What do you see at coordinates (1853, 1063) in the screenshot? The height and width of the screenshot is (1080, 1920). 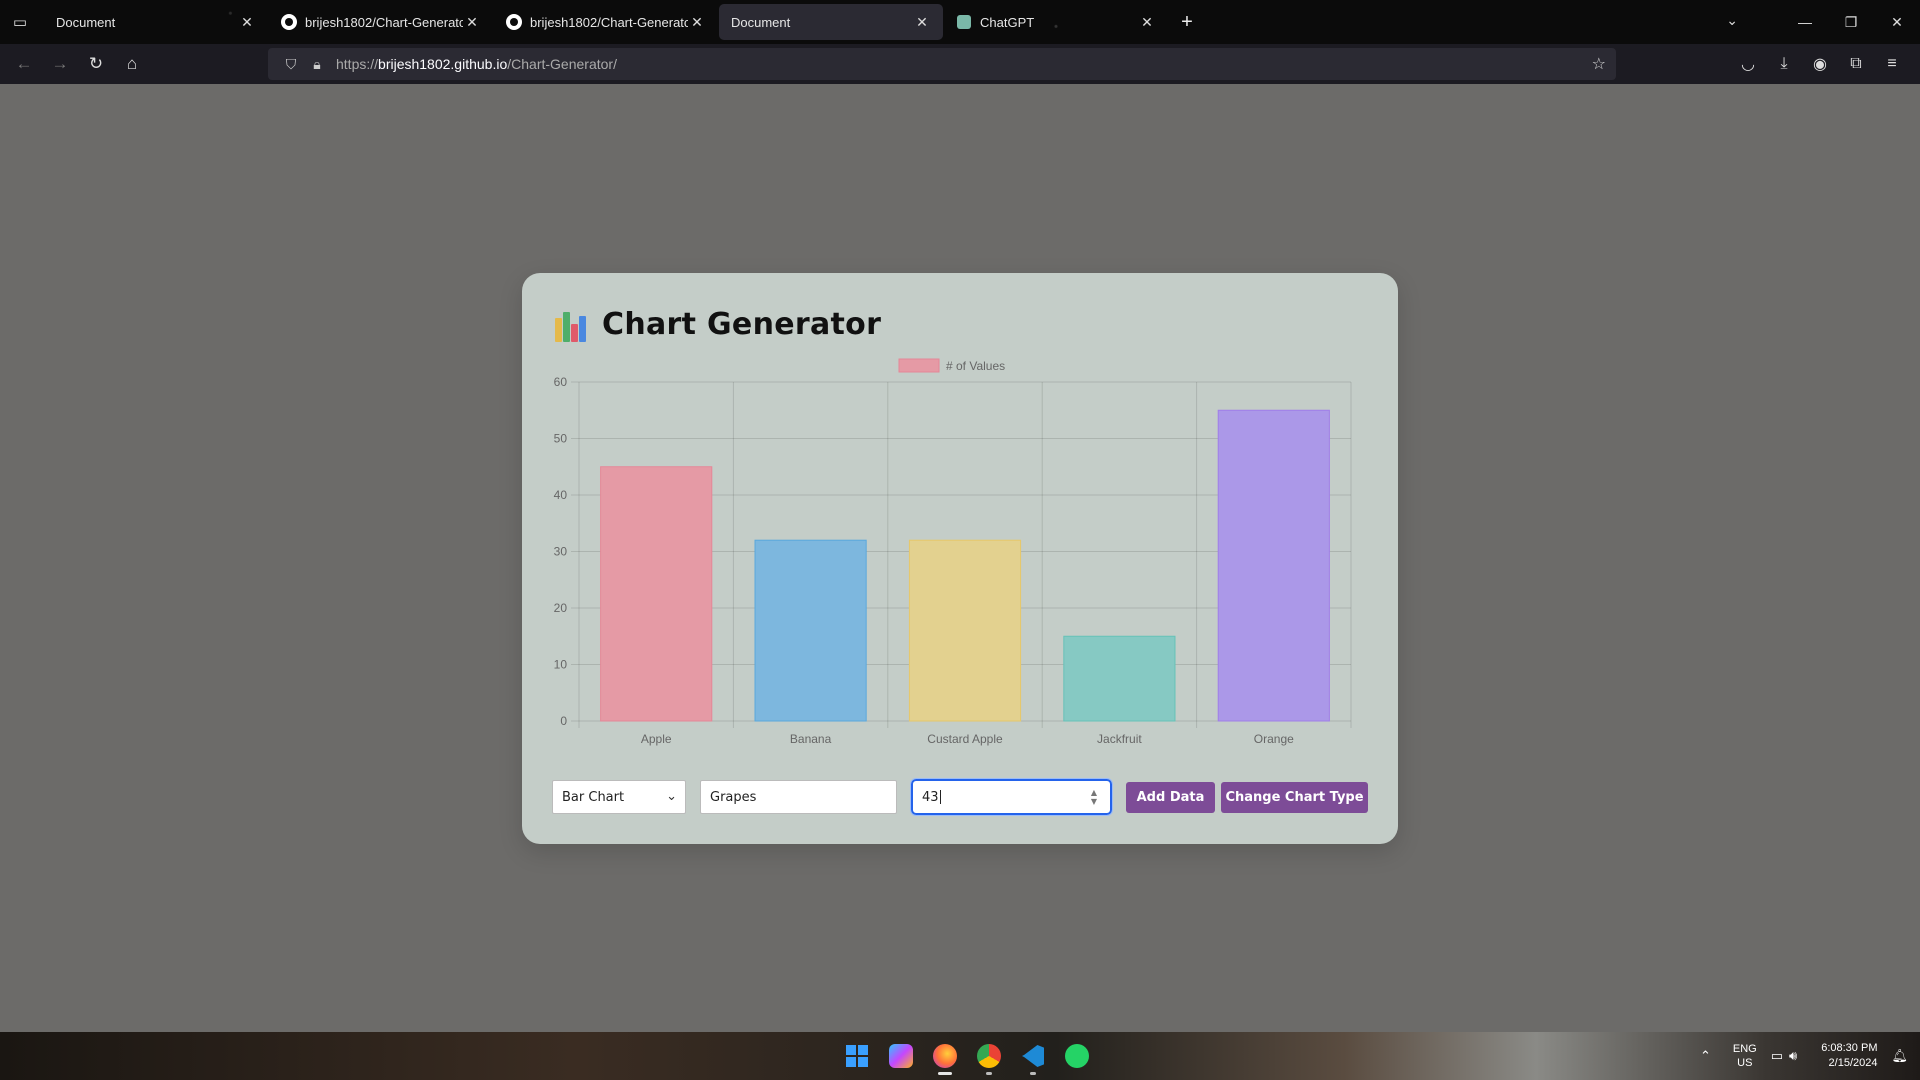 I see `clock-date: 2/15/2024` at bounding box center [1853, 1063].